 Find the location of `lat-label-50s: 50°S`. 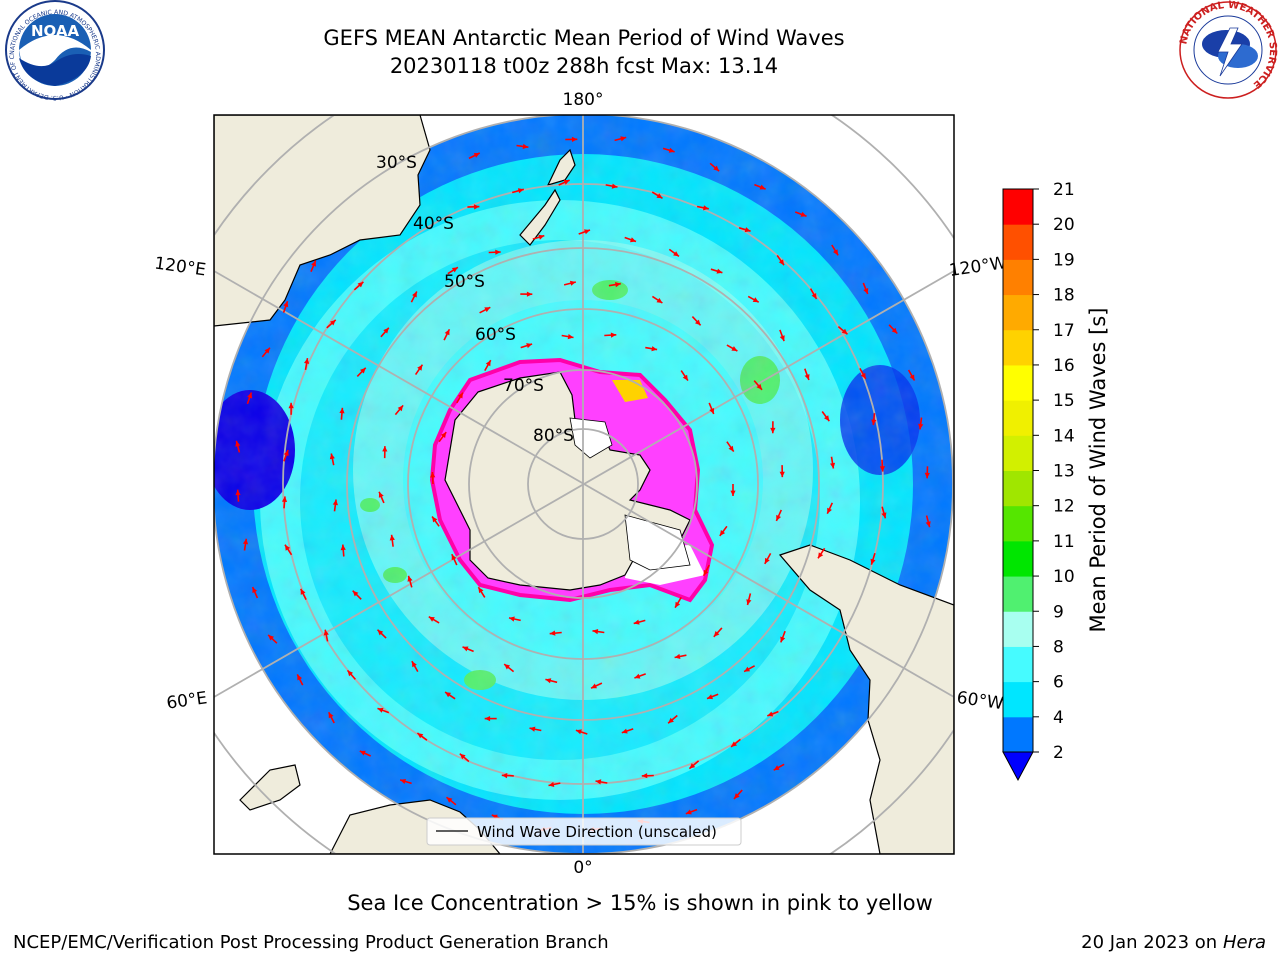

lat-label-50s: 50°S is located at coordinates (464, 282).